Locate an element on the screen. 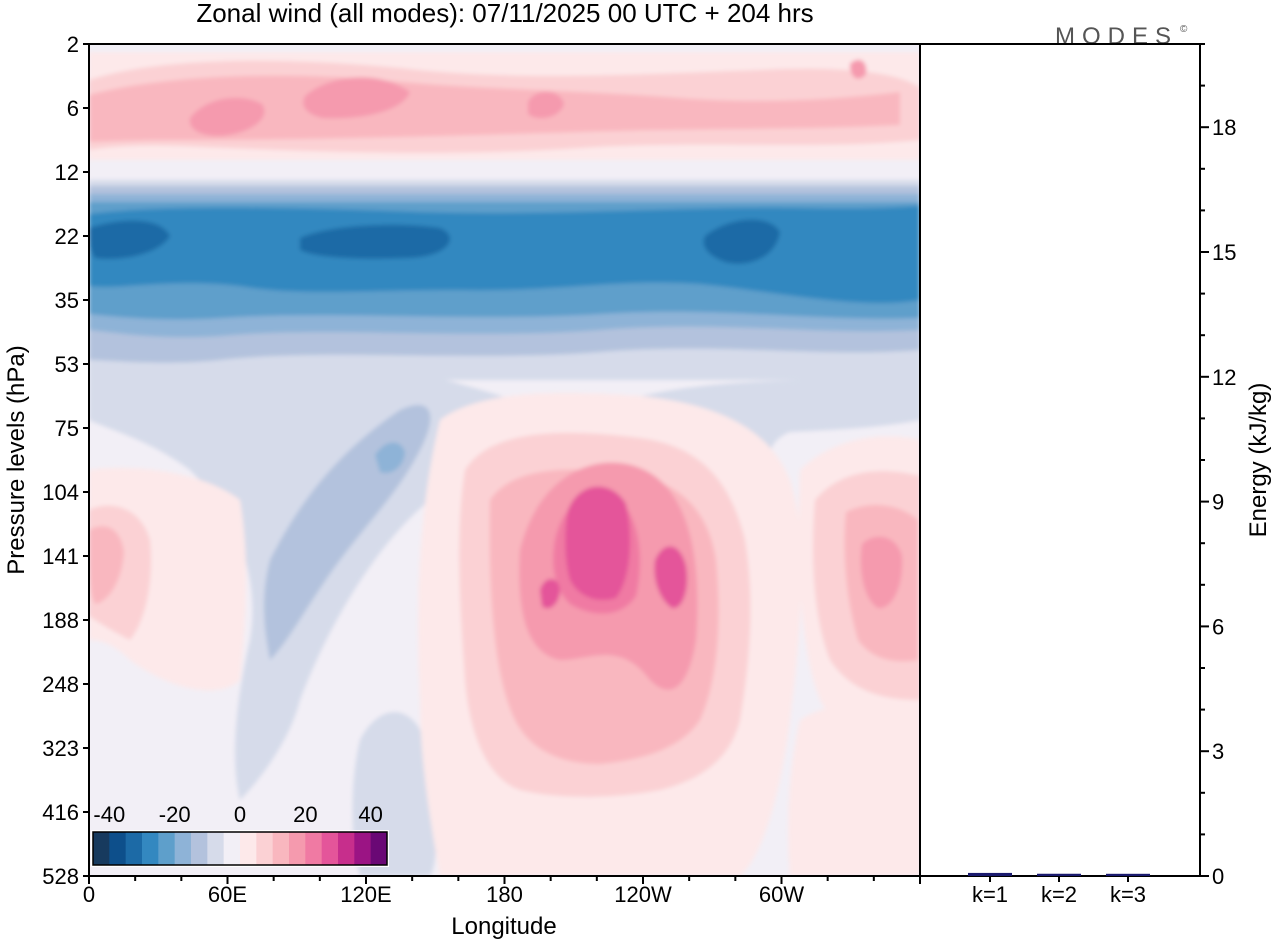 The width and height of the screenshot is (1280, 942). colorbar: -40 -20 0 20 40 is located at coordinates (240, 834).